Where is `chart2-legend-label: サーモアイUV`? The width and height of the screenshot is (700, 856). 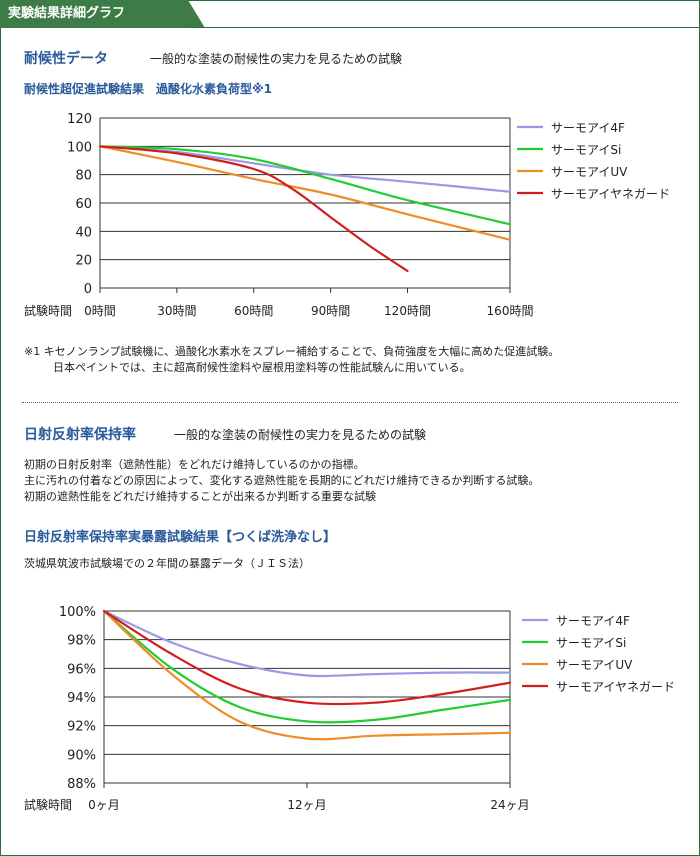
chart2-legend-label: サーモアイUV is located at coordinates (594, 665).